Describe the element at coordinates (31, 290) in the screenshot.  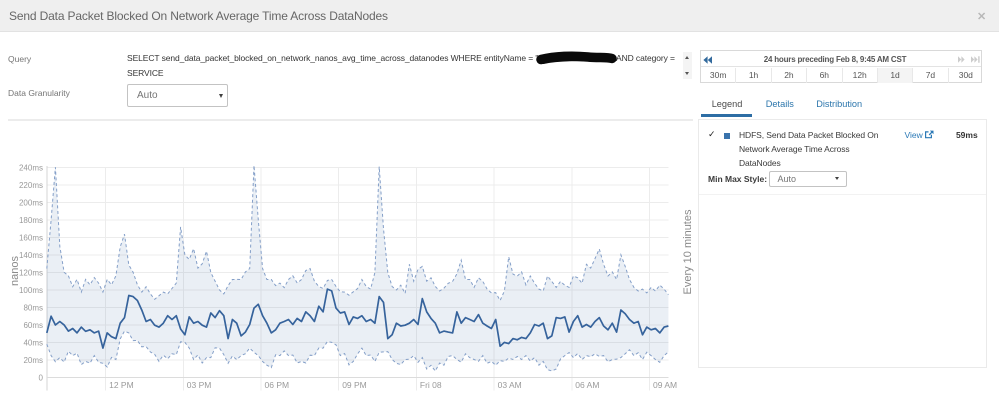
I see `svg-text: 100ms` at that location.